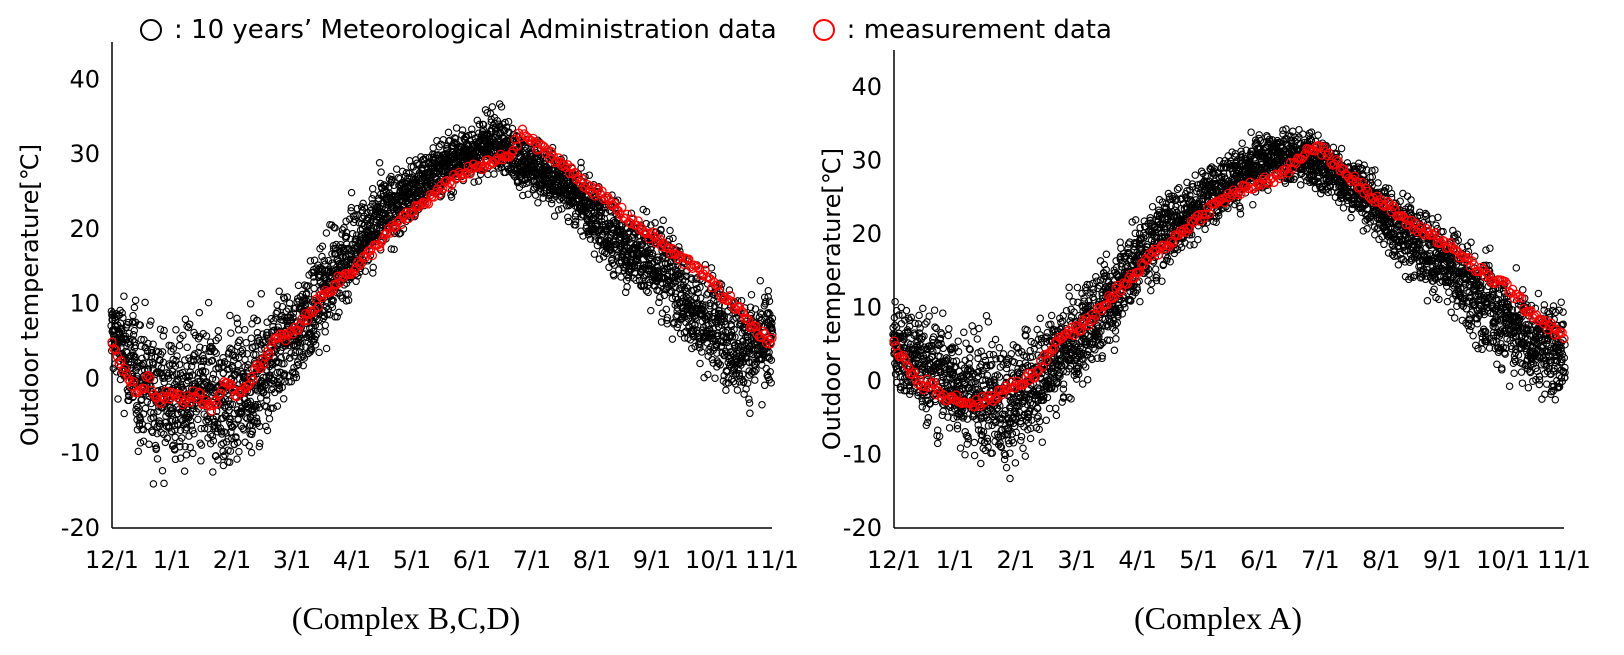 Image resolution: width=1624 pixels, height=655 pixels. I want to click on y-tick-label: 30, so click(84, 154).